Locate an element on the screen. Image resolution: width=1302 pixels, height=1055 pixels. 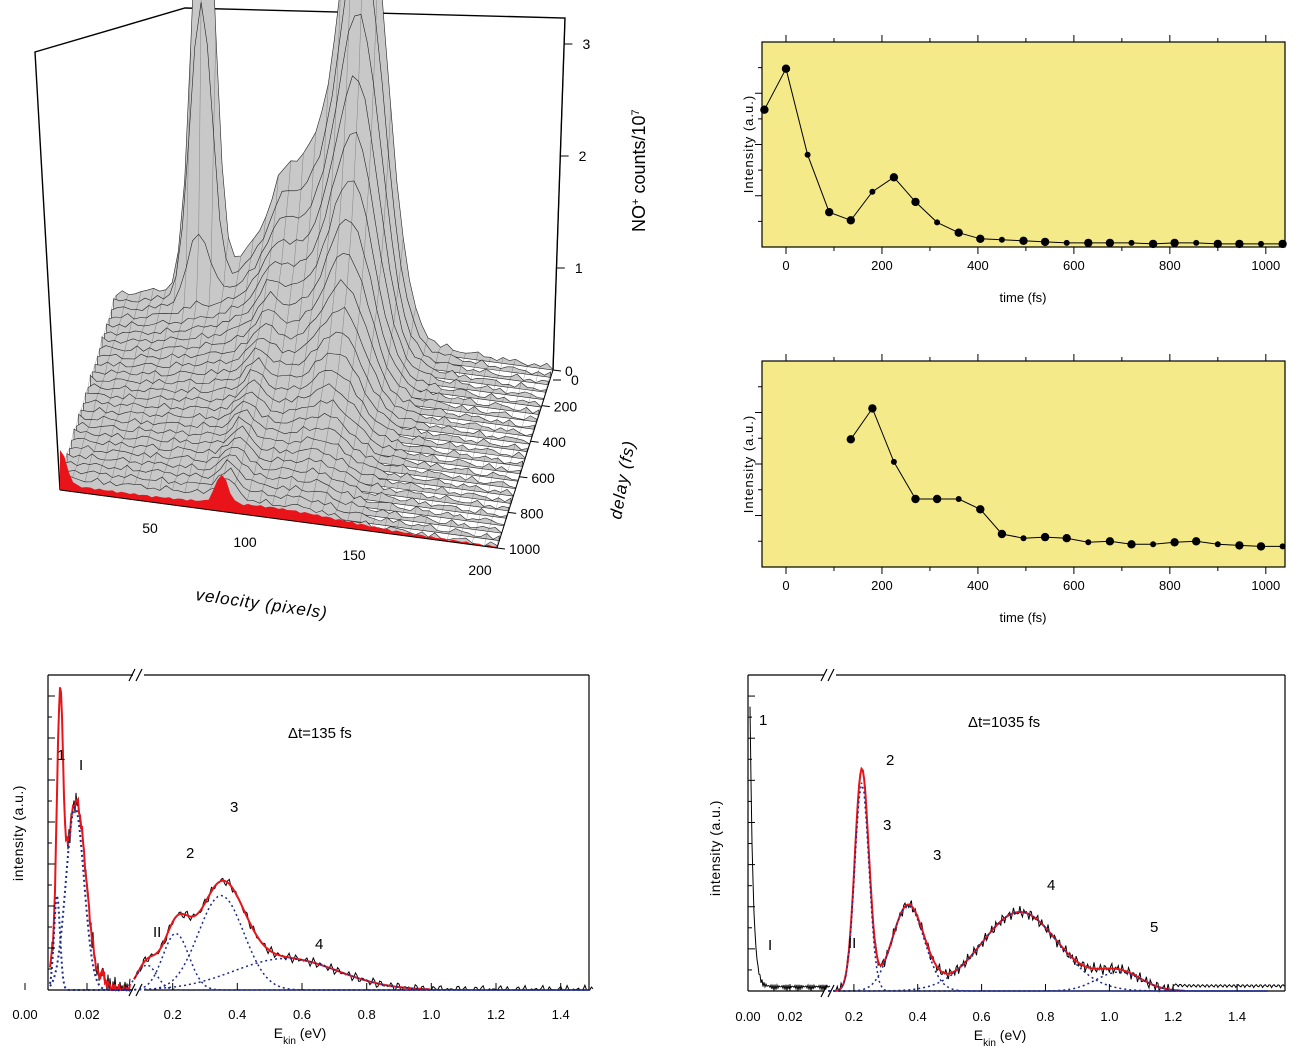
x-tick-label: 1.2 is located at coordinates (1173, 1016).